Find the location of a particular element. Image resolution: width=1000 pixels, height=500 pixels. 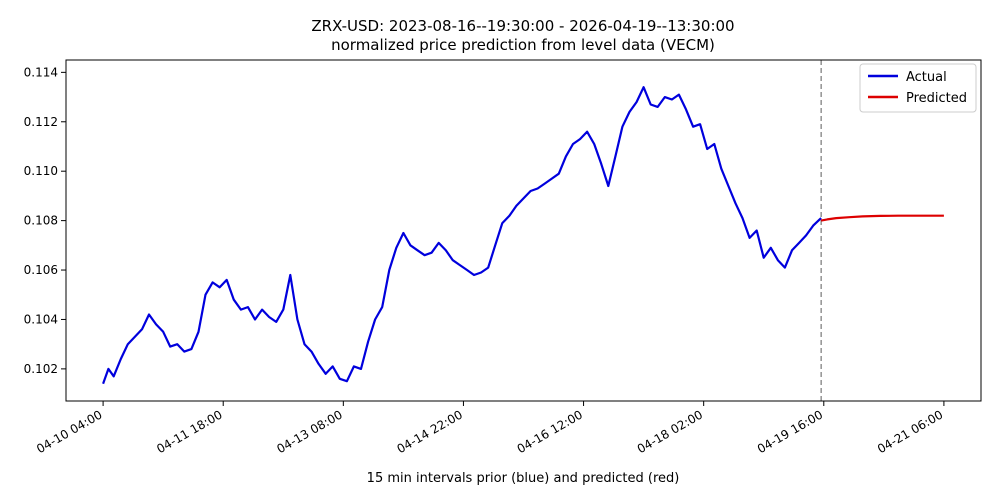

x-tick-label: 04-11 18:00 is located at coordinates (189, 431).